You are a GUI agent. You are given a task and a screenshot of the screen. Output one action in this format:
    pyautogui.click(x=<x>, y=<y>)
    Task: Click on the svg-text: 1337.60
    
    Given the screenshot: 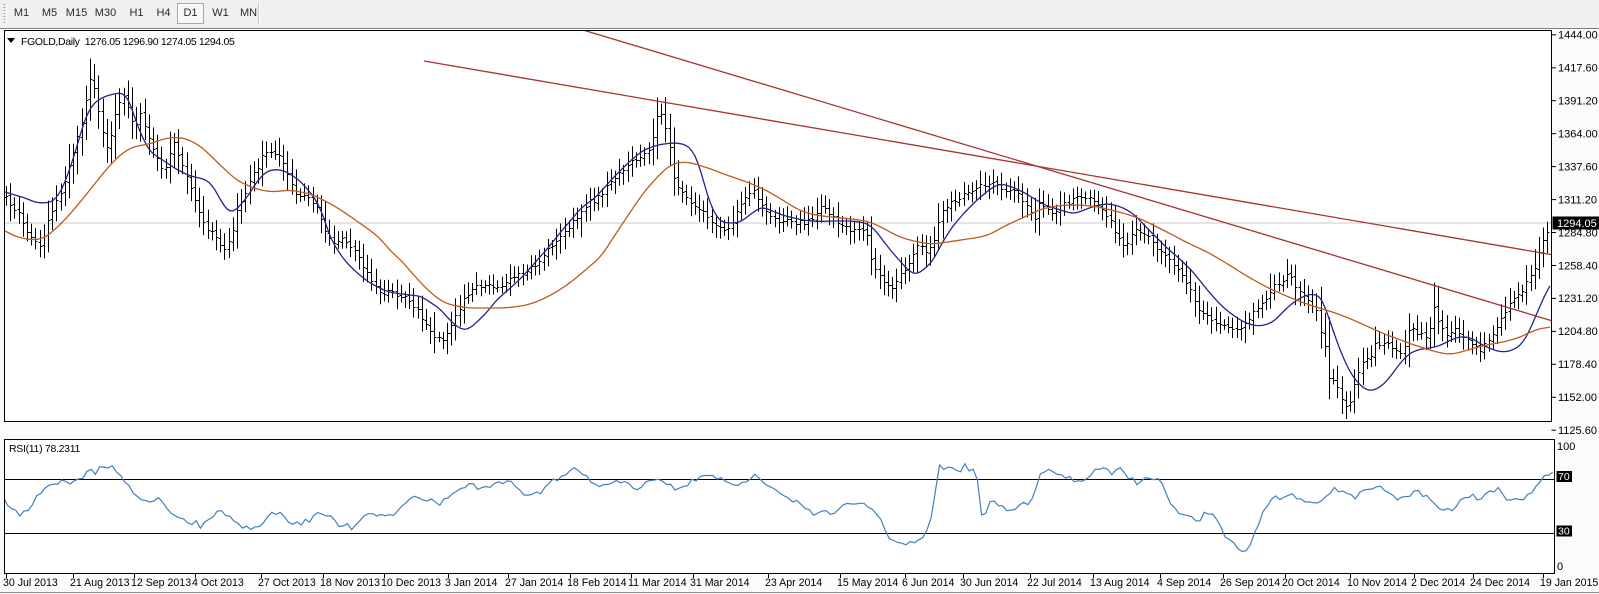 What is the action you would take?
    pyautogui.click(x=1578, y=167)
    